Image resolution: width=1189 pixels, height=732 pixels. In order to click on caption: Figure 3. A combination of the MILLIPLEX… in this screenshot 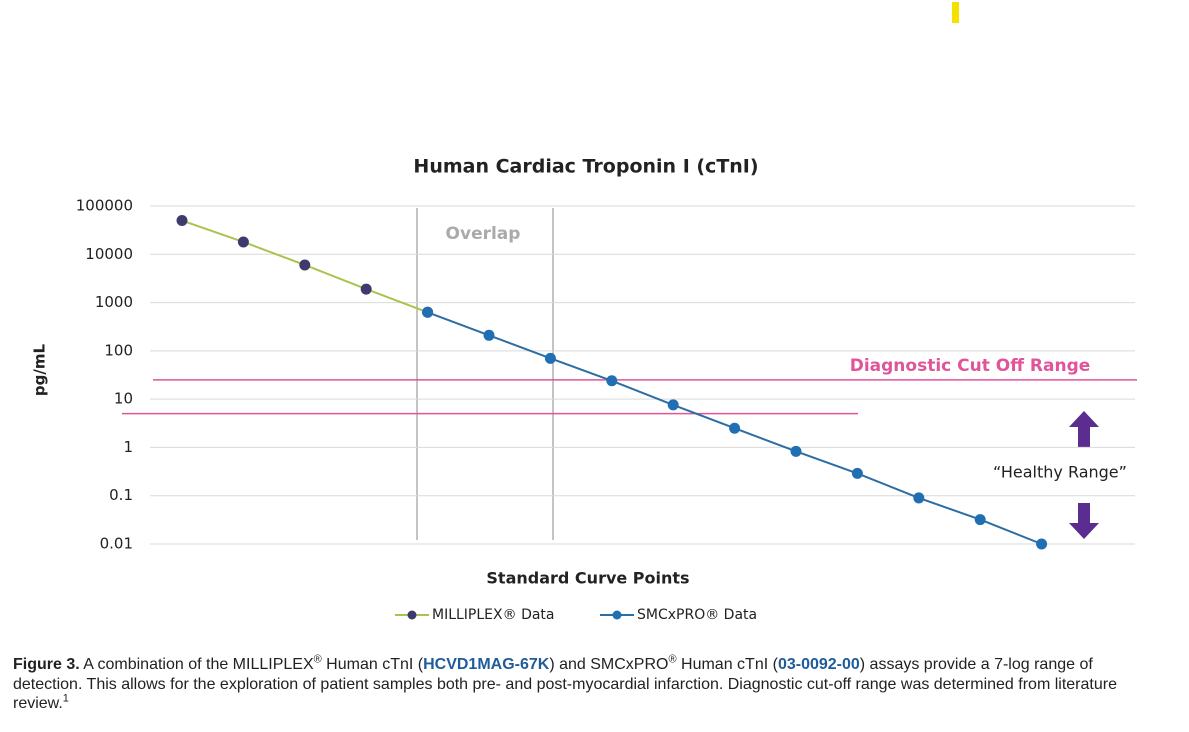, I will do `click(583, 683)`.